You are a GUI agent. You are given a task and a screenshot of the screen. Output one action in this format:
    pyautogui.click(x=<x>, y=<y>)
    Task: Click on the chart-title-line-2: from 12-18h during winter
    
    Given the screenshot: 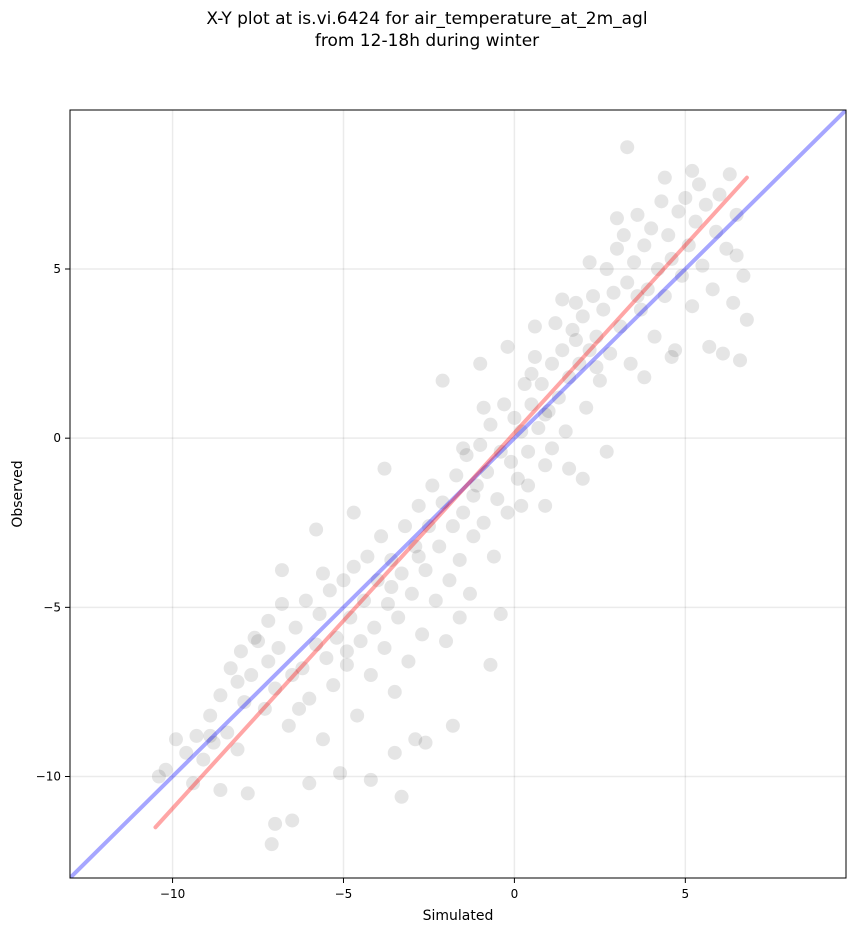 What is the action you would take?
    pyautogui.click(x=427, y=41)
    